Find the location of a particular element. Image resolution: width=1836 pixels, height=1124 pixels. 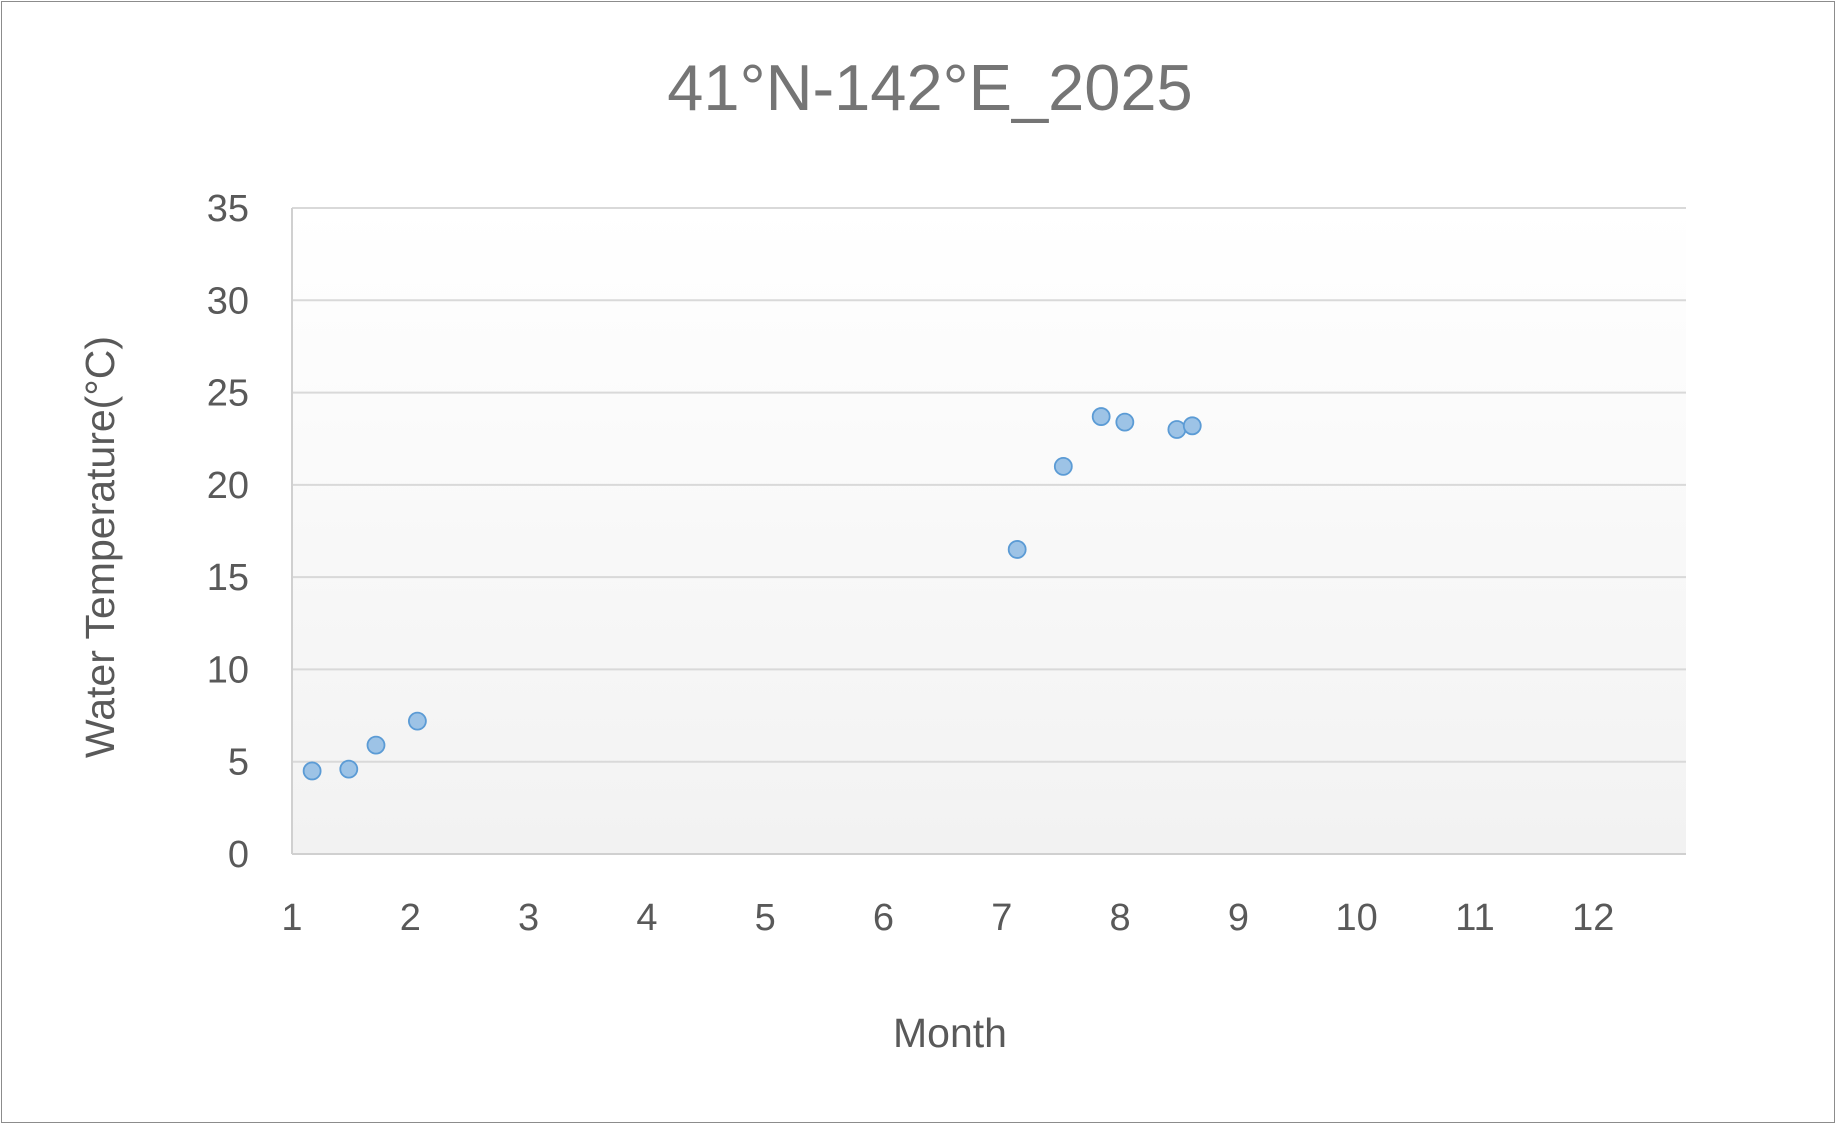

x-tick-label: 7 is located at coordinates (1001, 918).